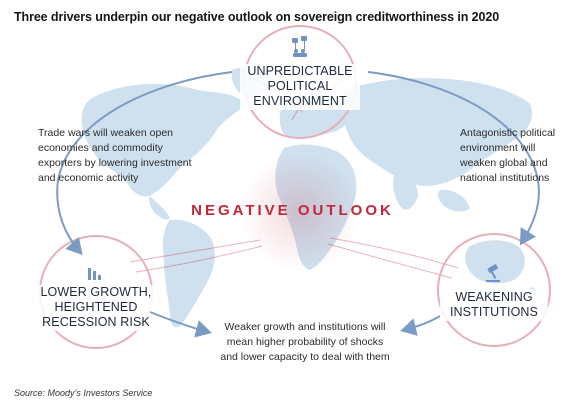 This screenshot has width=585, height=411. I want to click on annotation-line: Trade wars will weaken open, so click(106, 133).